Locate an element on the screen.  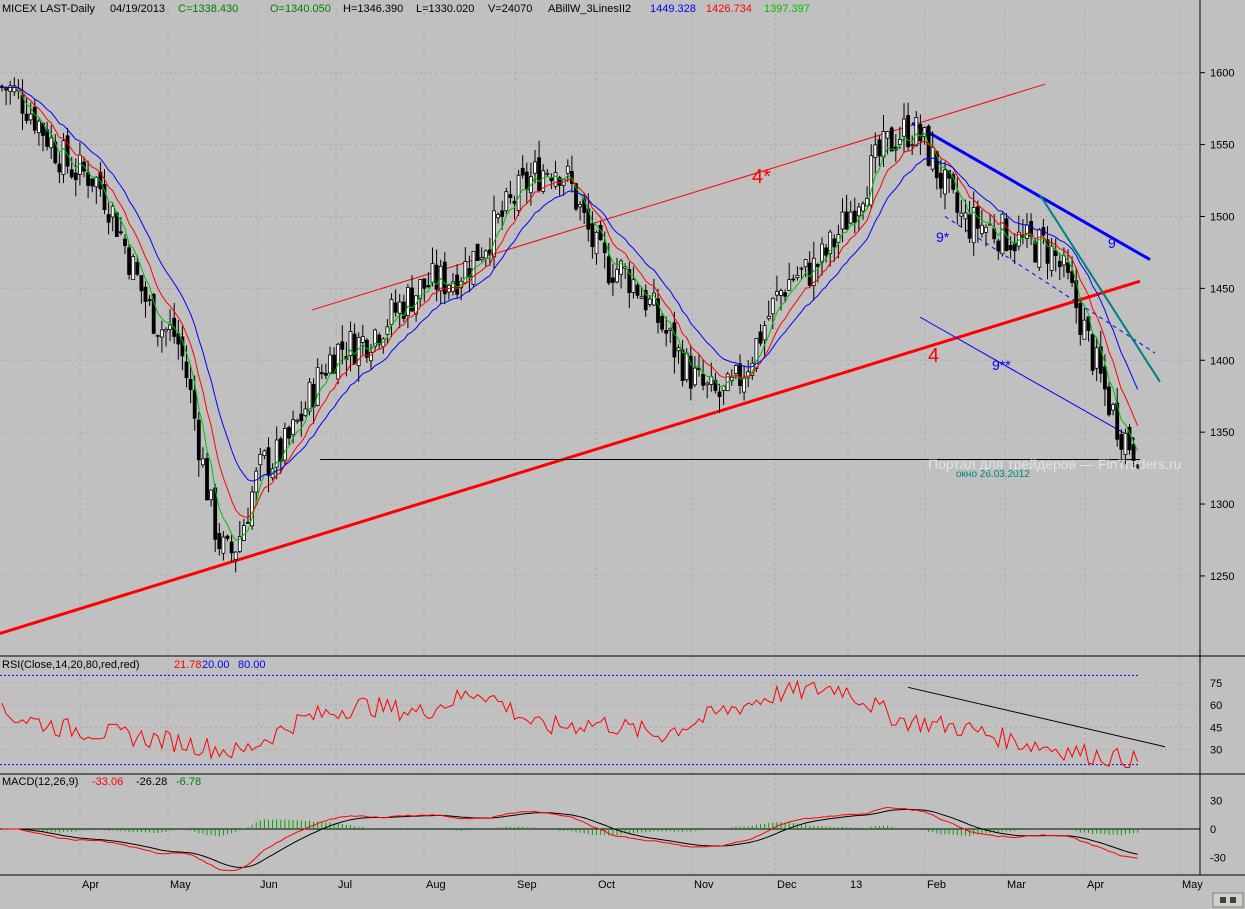
y-tick-label: 1350 is located at coordinates (1222, 433).